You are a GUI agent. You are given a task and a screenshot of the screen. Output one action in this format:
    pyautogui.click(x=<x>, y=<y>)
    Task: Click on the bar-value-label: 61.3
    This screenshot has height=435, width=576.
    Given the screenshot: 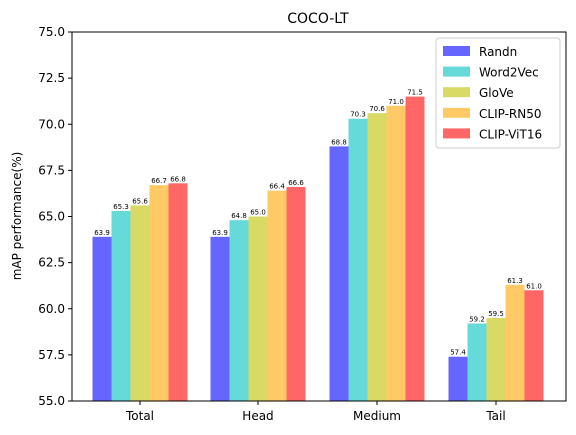 What is the action you would take?
    pyautogui.click(x=515, y=281)
    